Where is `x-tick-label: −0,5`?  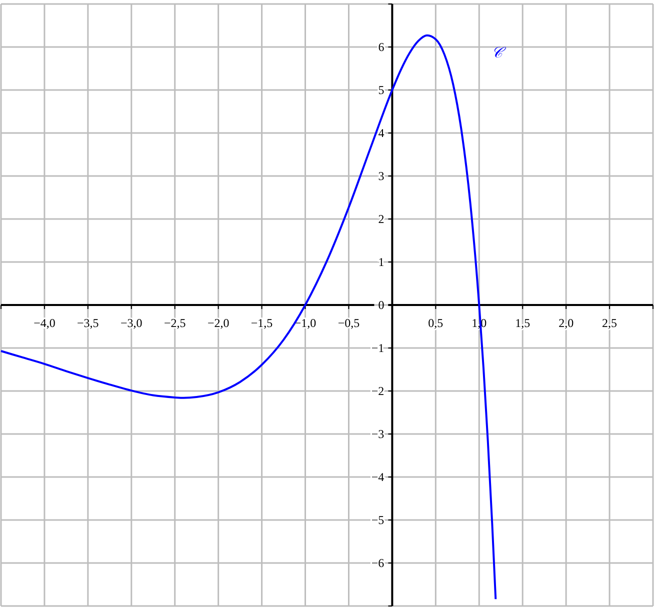
x-tick-label: −0,5 is located at coordinates (349, 323).